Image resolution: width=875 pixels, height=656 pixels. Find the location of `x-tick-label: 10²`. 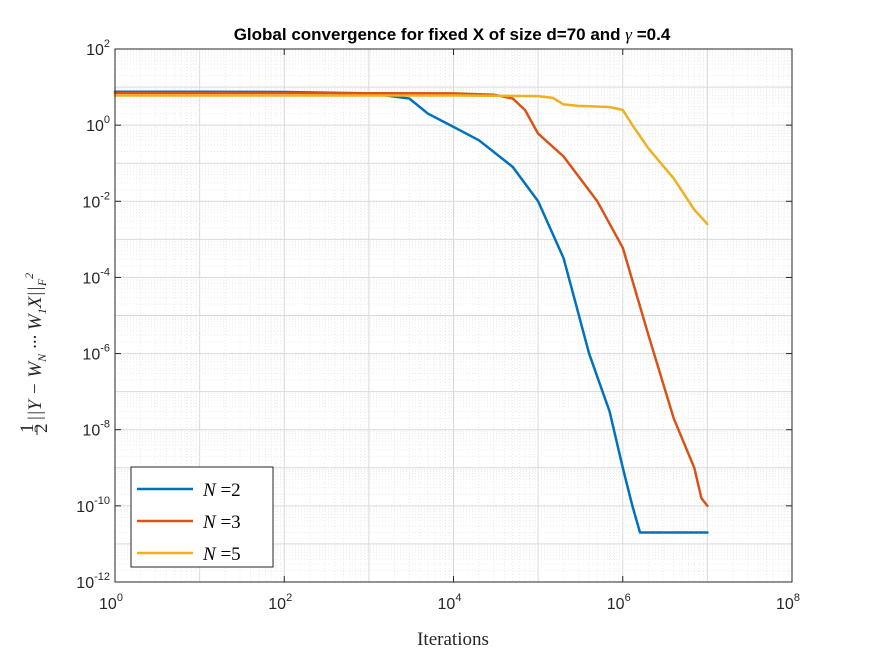

x-tick-label: 10² is located at coordinates (280, 602).